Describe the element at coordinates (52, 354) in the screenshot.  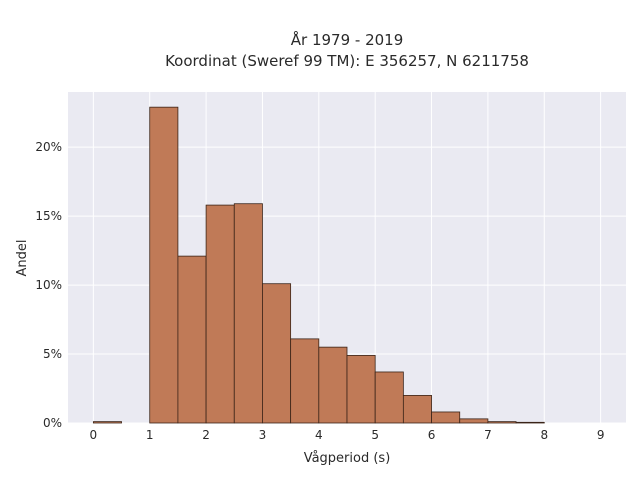
I see `y-tick-label: 5%` at that location.